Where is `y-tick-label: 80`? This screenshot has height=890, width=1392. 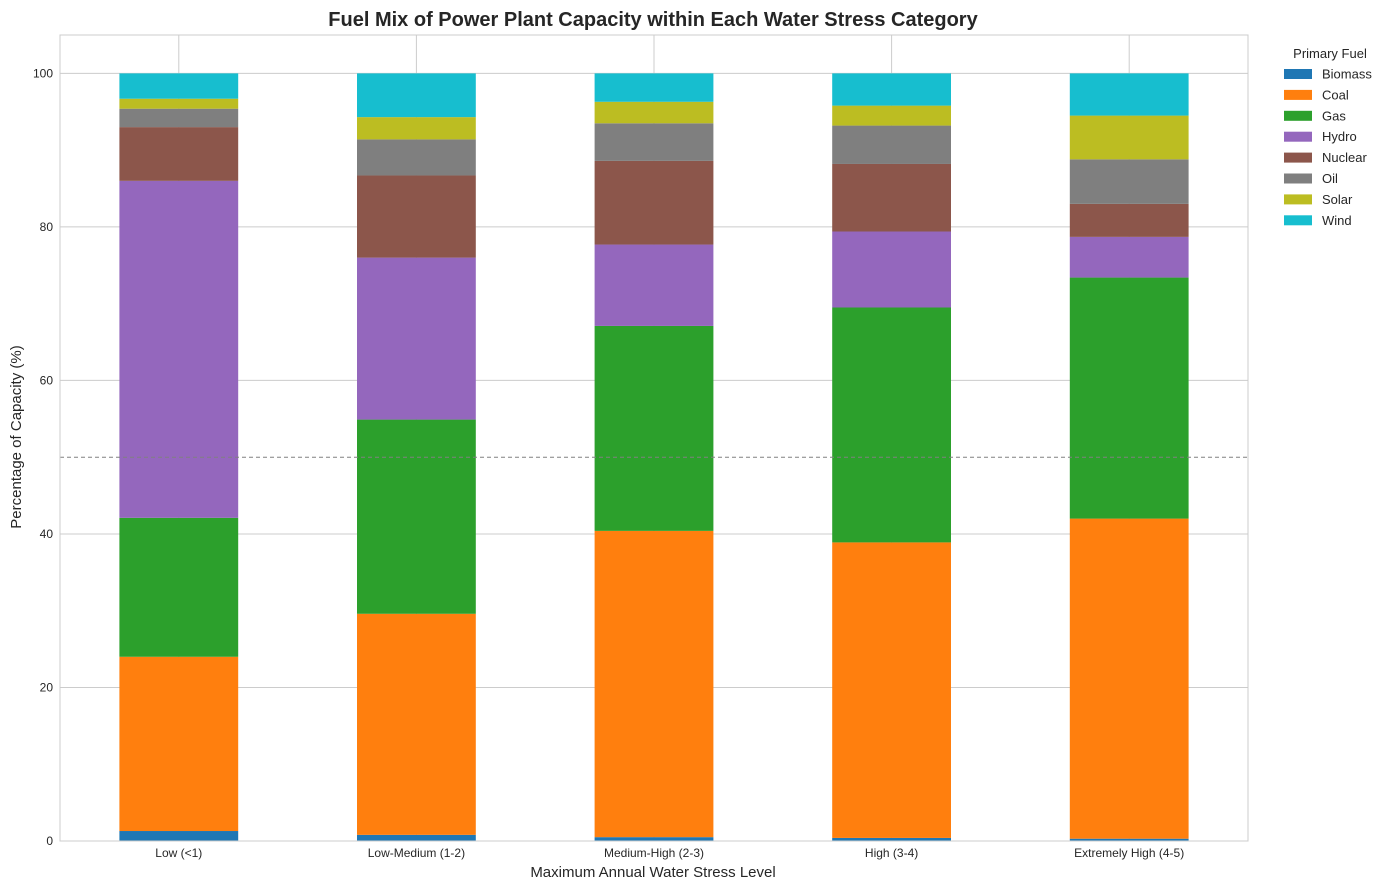 y-tick-label: 80 is located at coordinates (47, 227).